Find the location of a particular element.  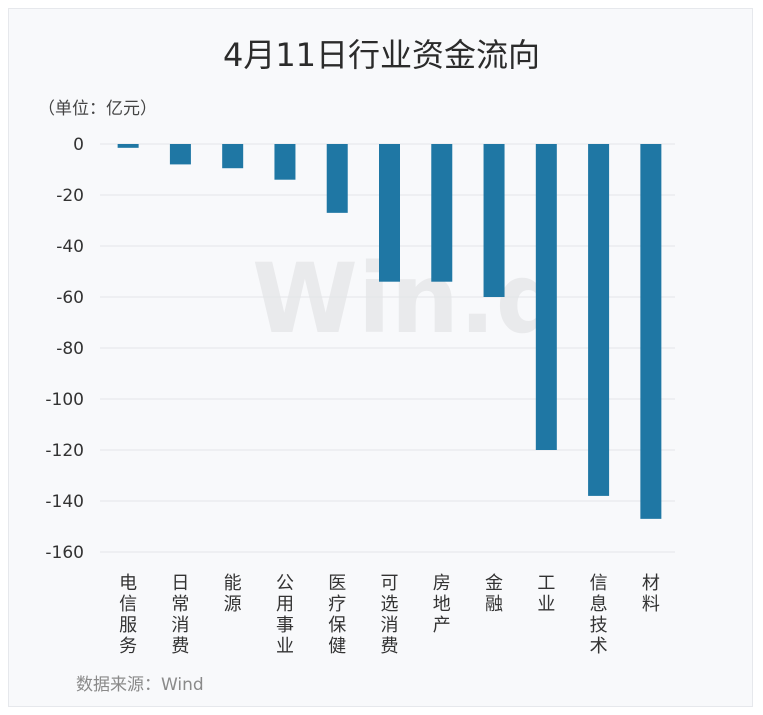

x-category-label: 信息技术 is located at coordinates (599, 615).